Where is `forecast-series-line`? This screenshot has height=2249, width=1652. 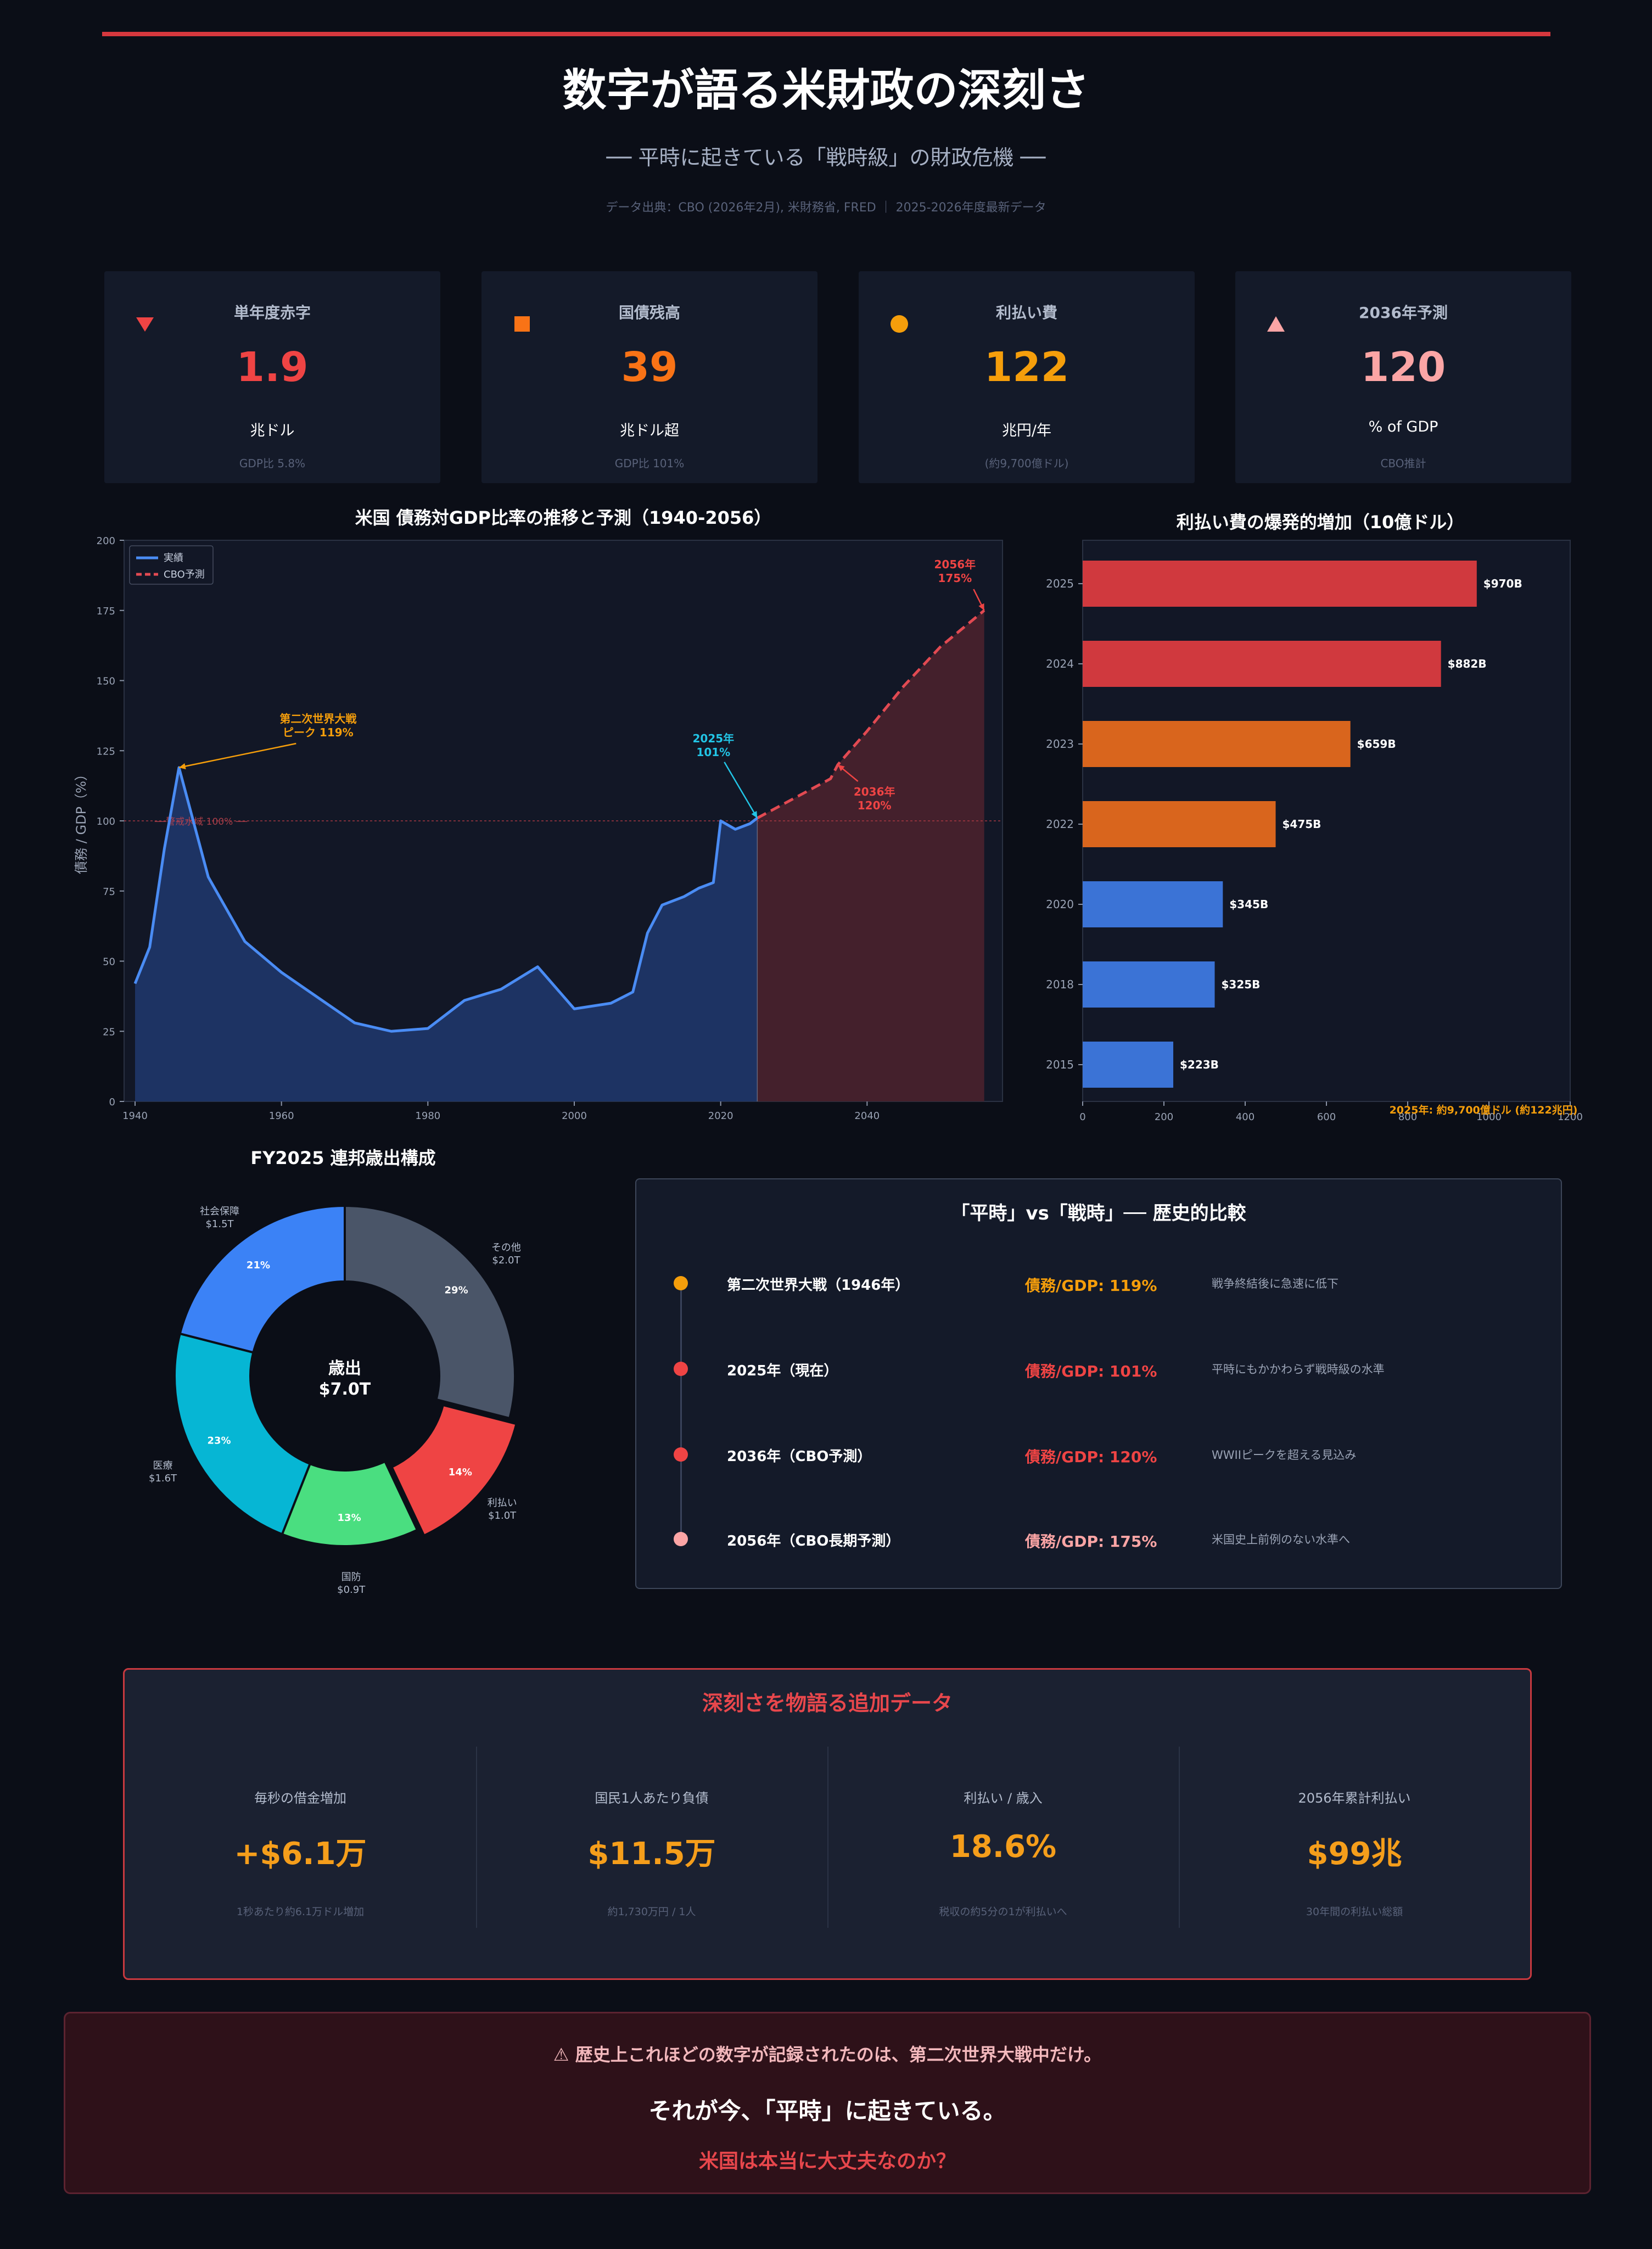 forecast-series-line is located at coordinates (871, 714).